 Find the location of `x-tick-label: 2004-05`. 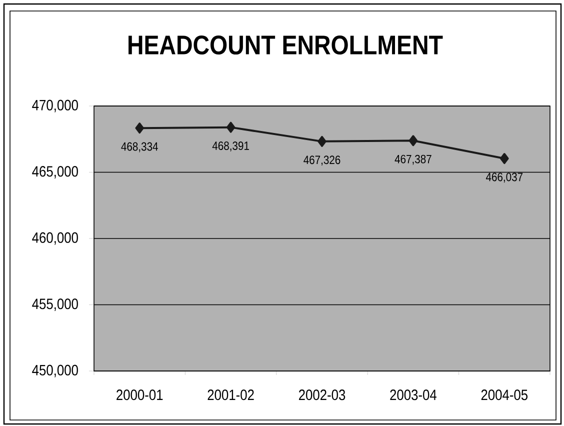

x-tick-label: 2004-05 is located at coordinates (504, 395).